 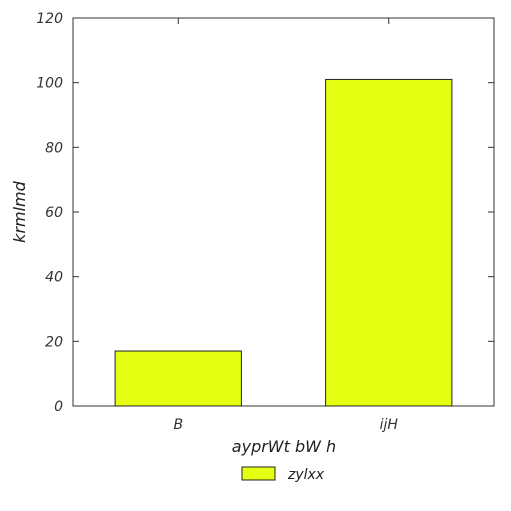 I want to click on y-tick-label: 20, so click(x=54, y=342).